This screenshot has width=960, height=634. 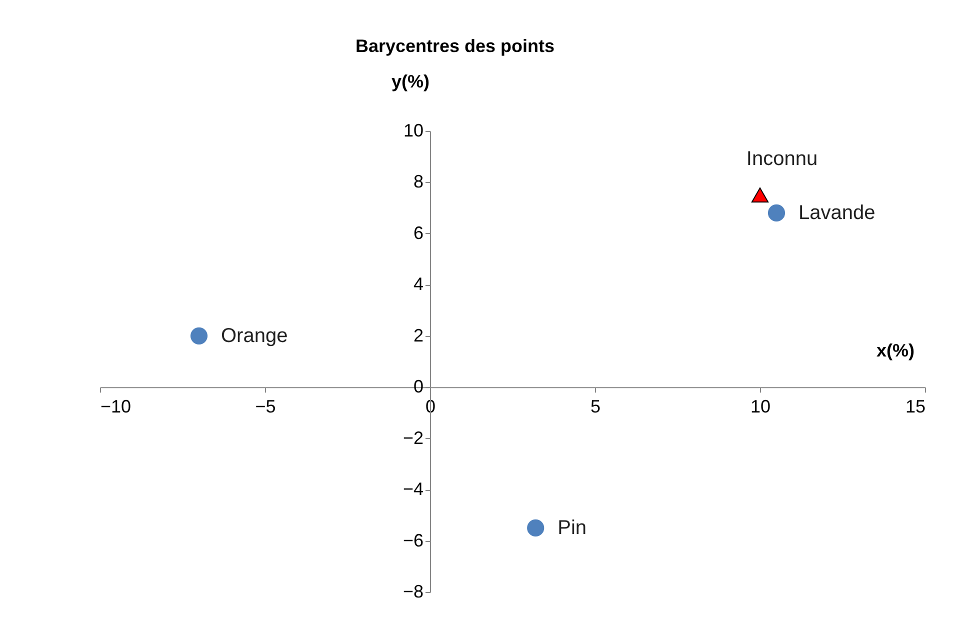 What do you see at coordinates (455, 46) in the screenshot?
I see `chart-title: Barycentres des points` at bounding box center [455, 46].